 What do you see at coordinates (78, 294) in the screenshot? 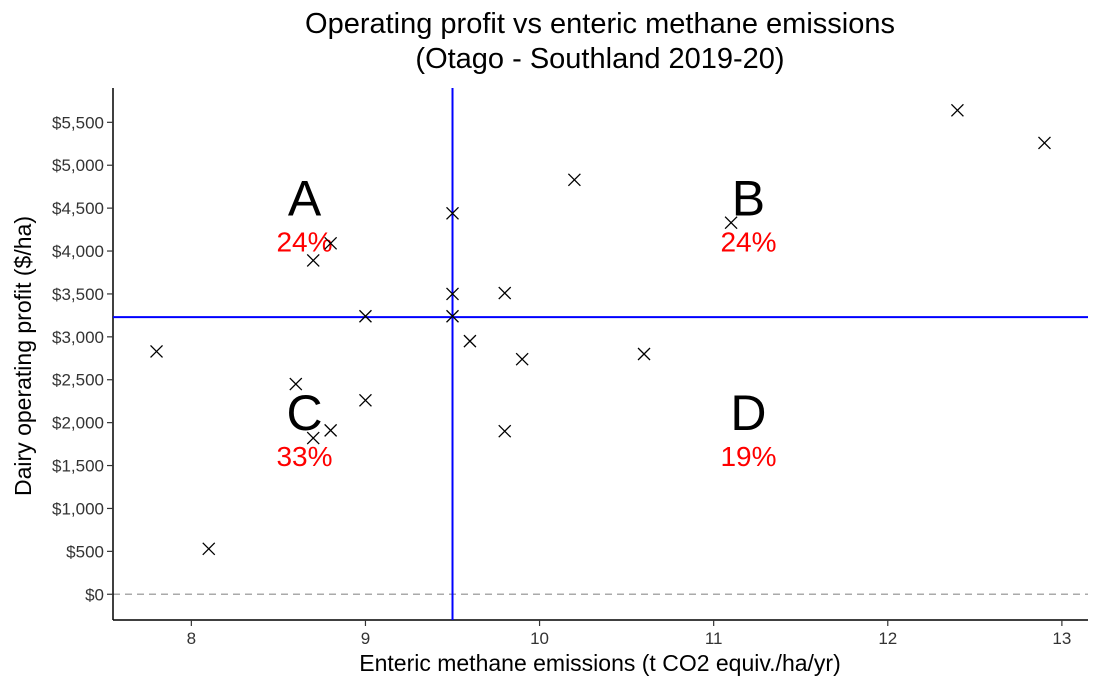
I see `y-tick-label: $3,500` at bounding box center [78, 294].